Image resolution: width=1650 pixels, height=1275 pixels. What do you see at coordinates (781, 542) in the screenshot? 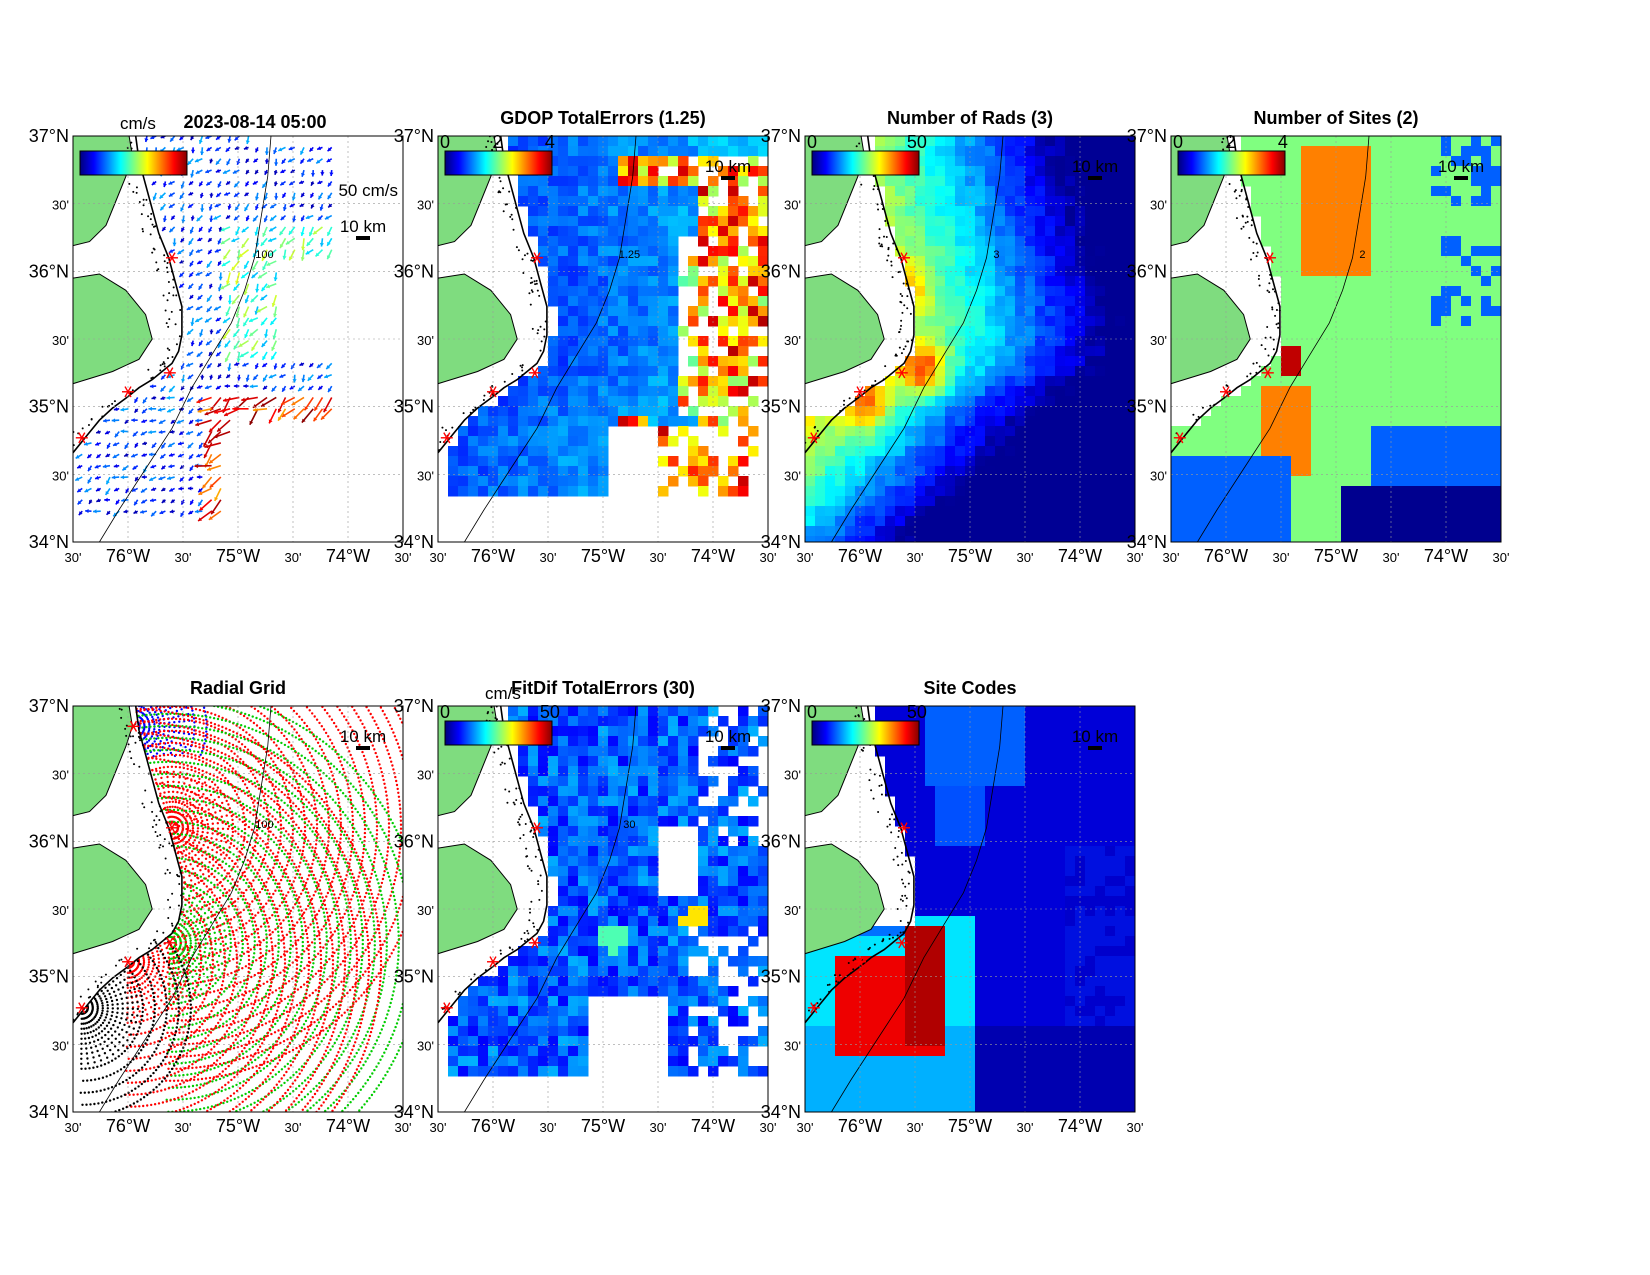
I see `lat-tick-label: 34°N` at bounding box center [781, 542].